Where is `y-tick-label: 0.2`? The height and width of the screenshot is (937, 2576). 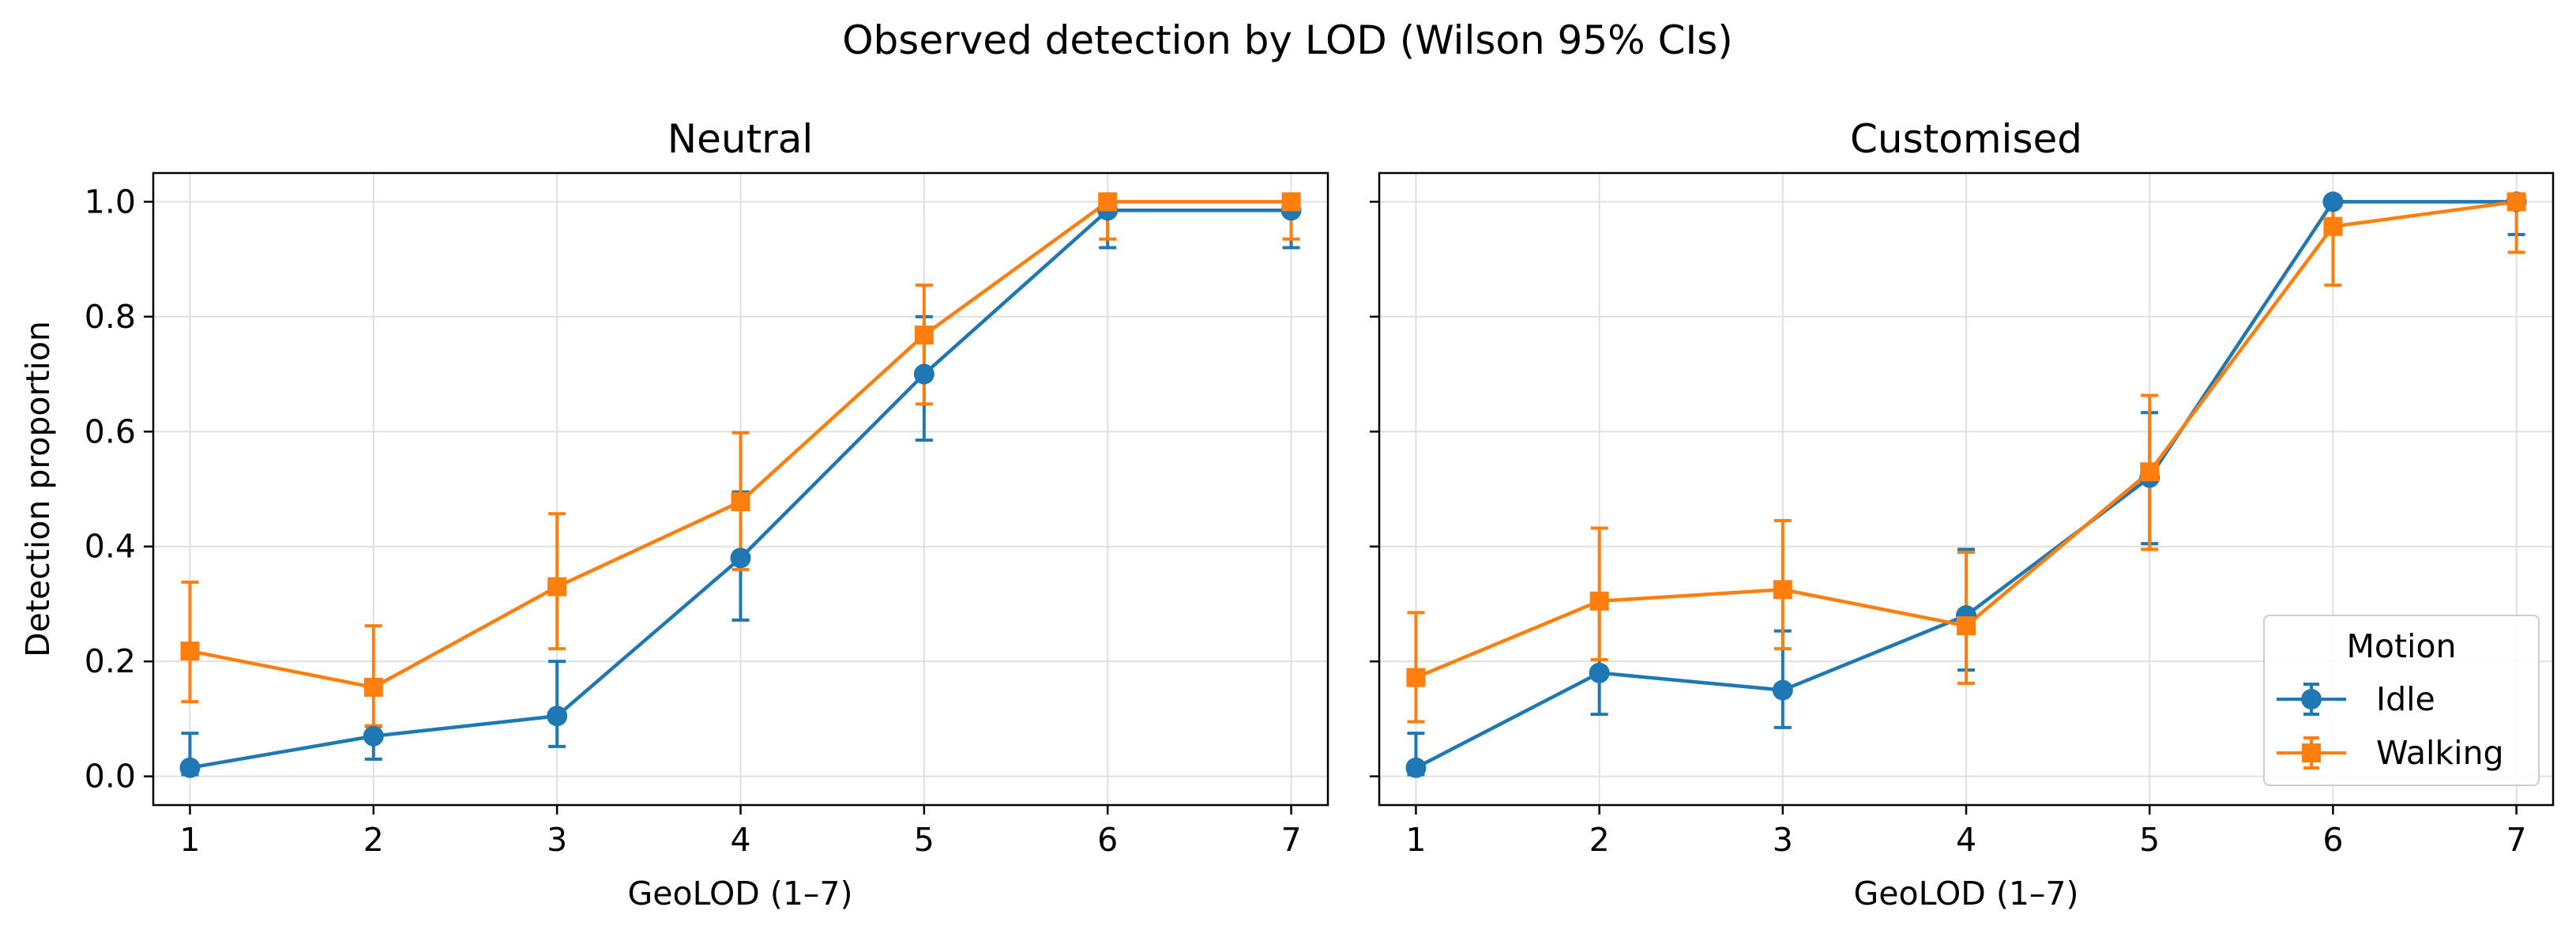
y-tick-label: 0.2 is located at coordinates (111, 661).